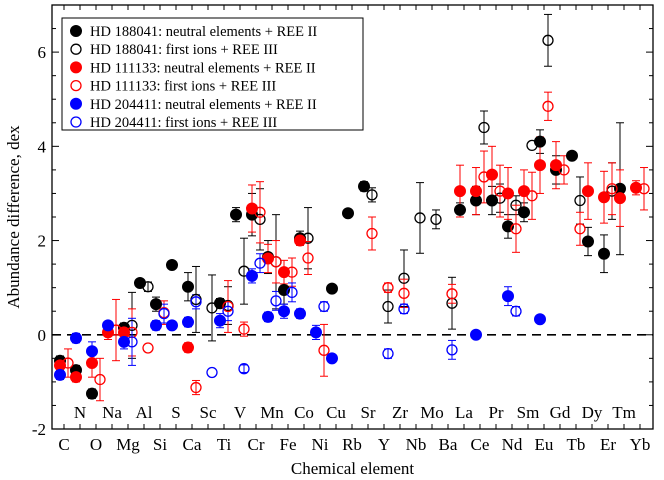 The image size is (664, 480). I want to click on x-tick-label: Gd, so click(560, 412).